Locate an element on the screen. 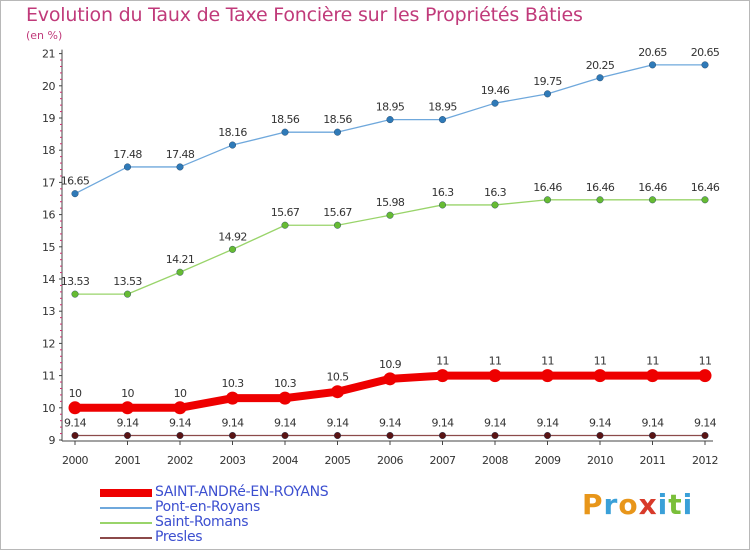  y-tick-label: 21 is located at coordinates (48, 54).